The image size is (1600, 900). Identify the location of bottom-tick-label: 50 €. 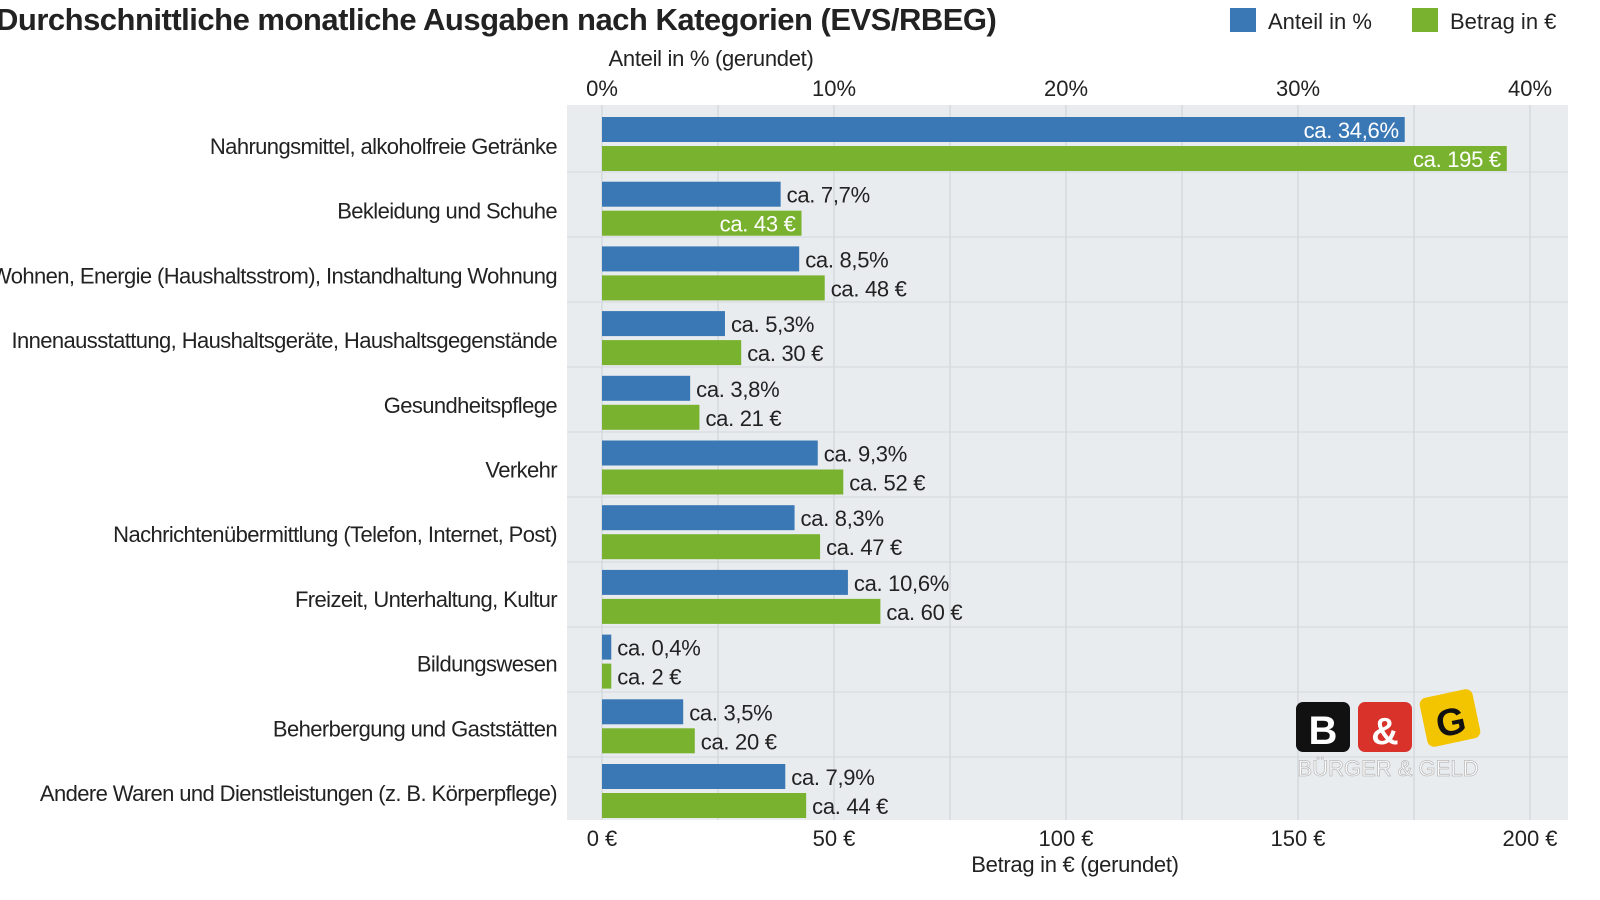
(834, 838).